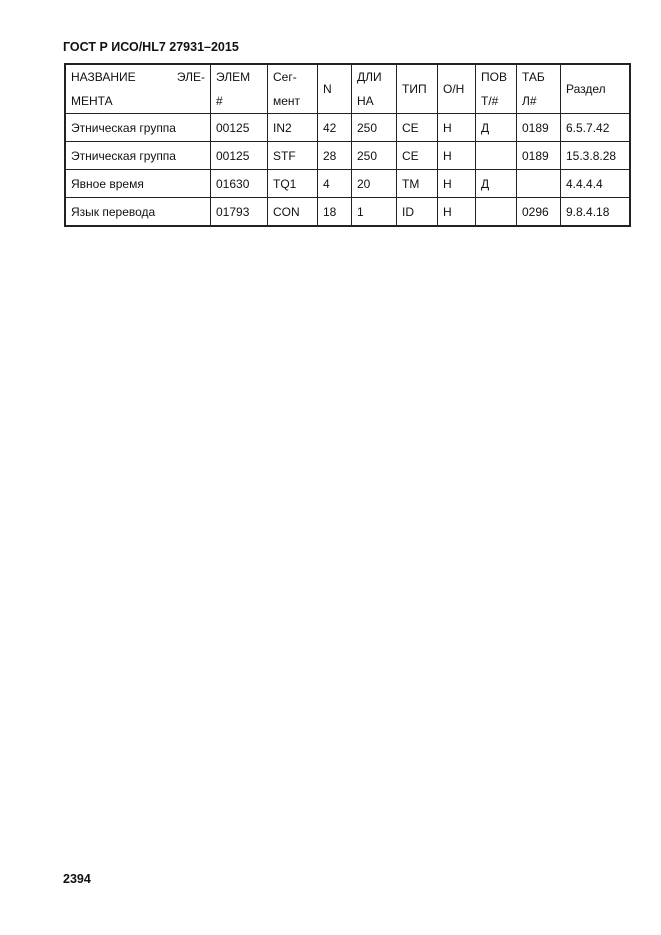 The width and height of the screenshot is (661, 935). Describe the element at coordinates (92, 101) in the screenshot. I see `header-text: МЕНТА` at that location.